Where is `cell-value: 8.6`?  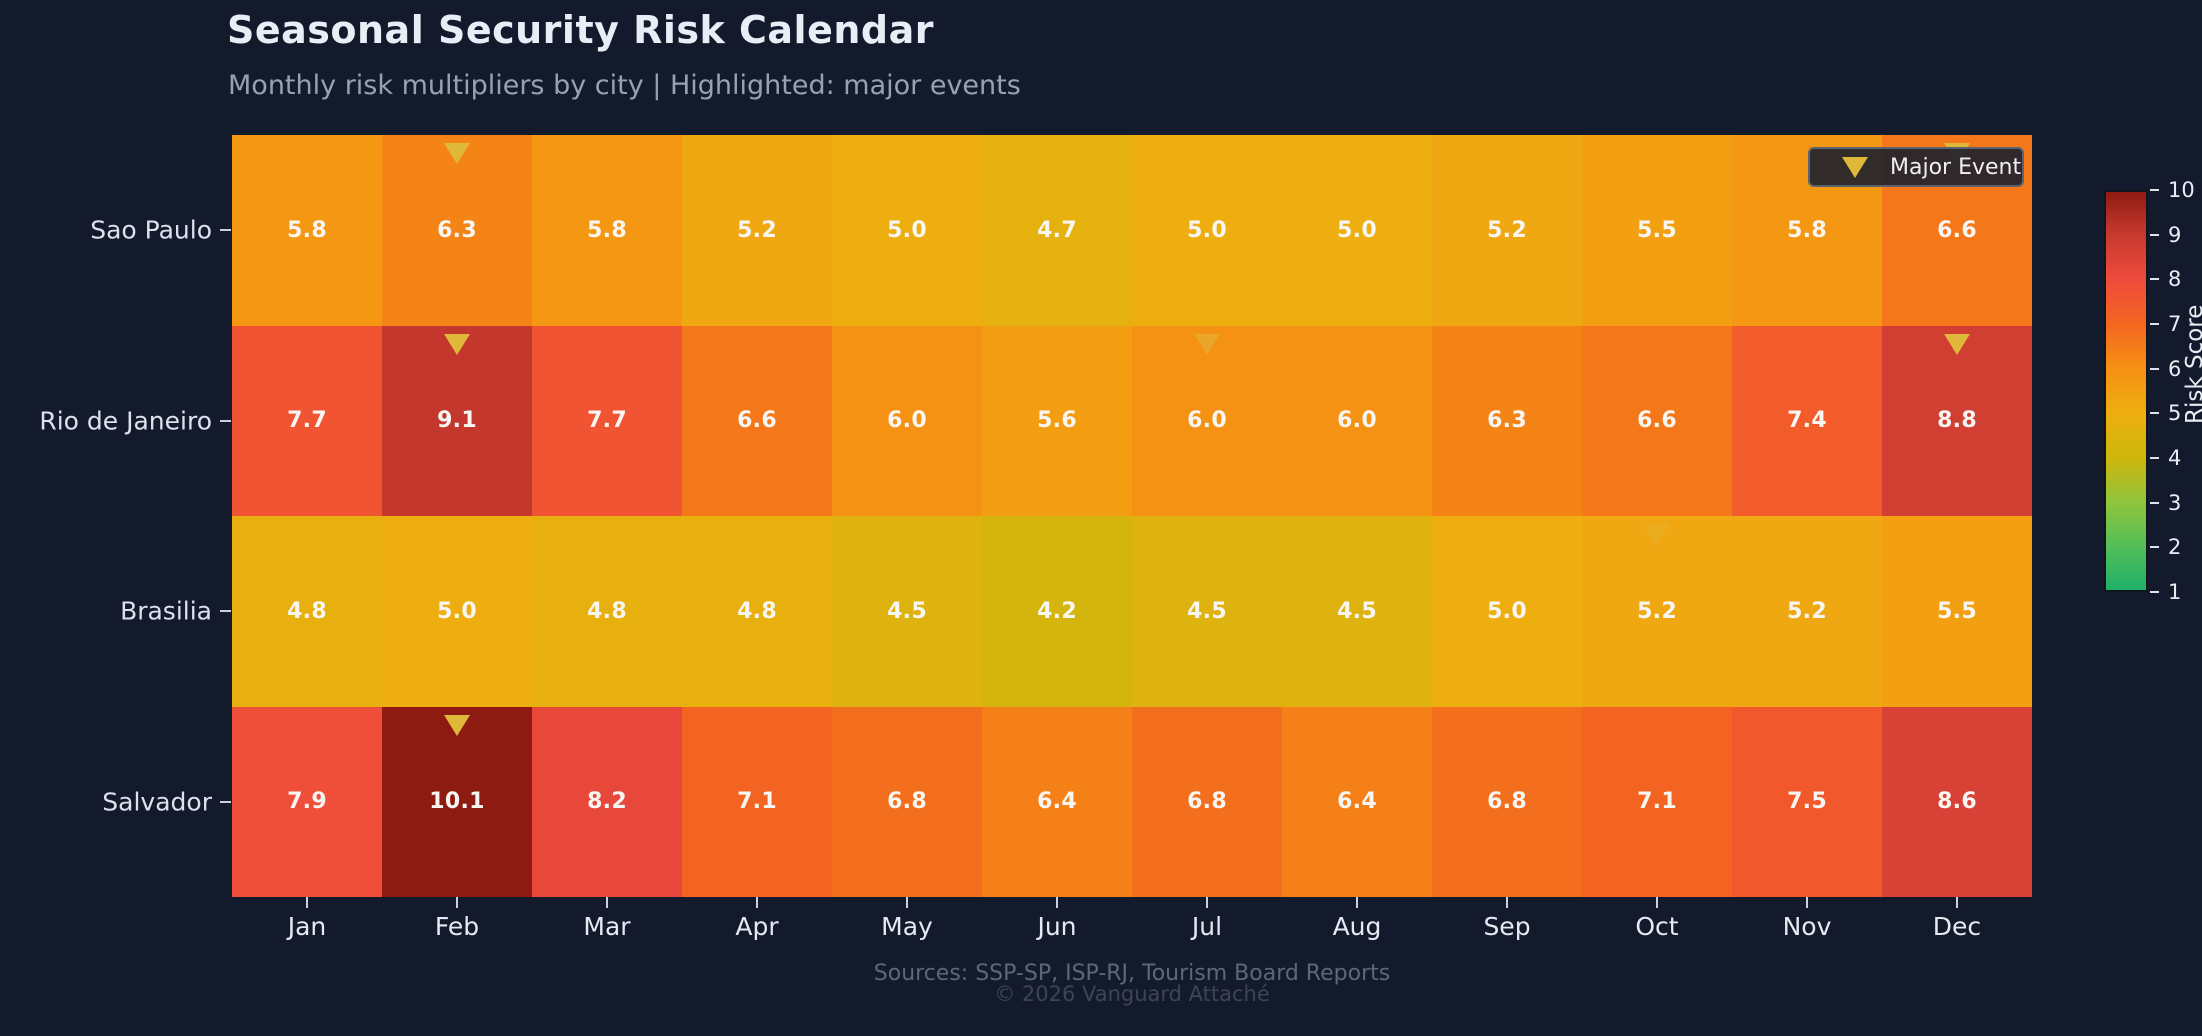
cell-value: 8.6 is located at coordinates (1957, 802).